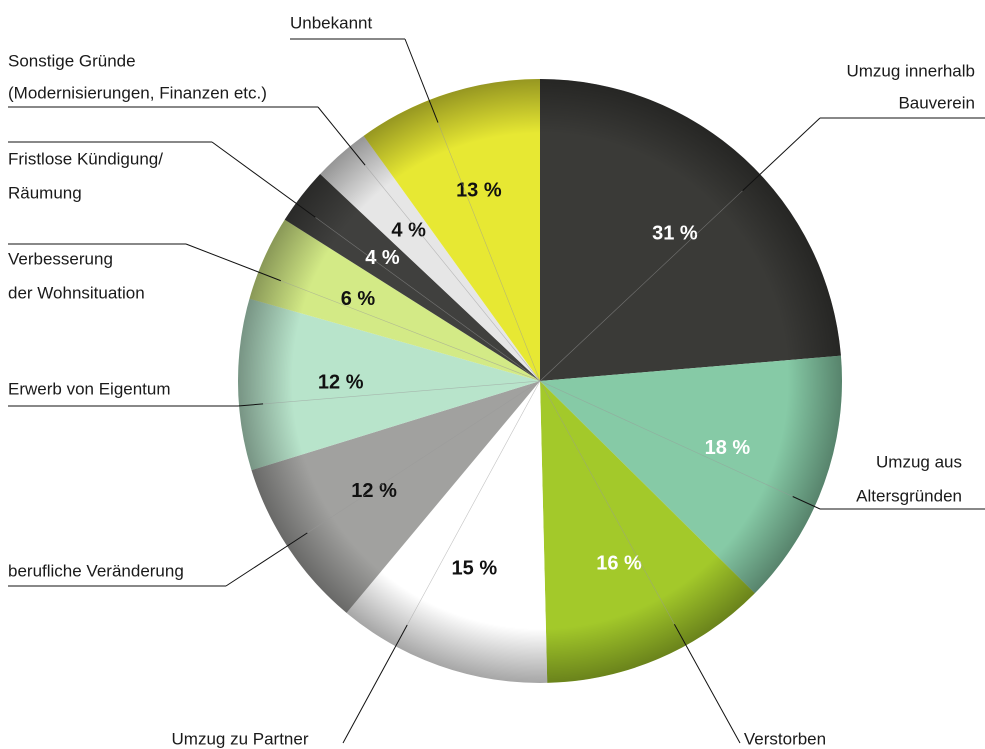 The image size is (985, 749). Describe the element at coordinates (619, 563) in the screenshot. I see `value-label: 16 %` at that location.